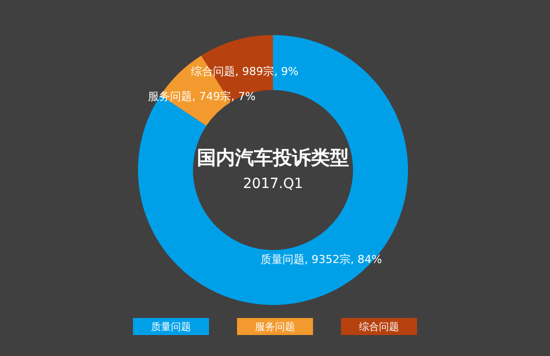 The width and height of the screenshot is (550, 356). I want to click on text: 国内汽车投诉类型, so click(273, 158).